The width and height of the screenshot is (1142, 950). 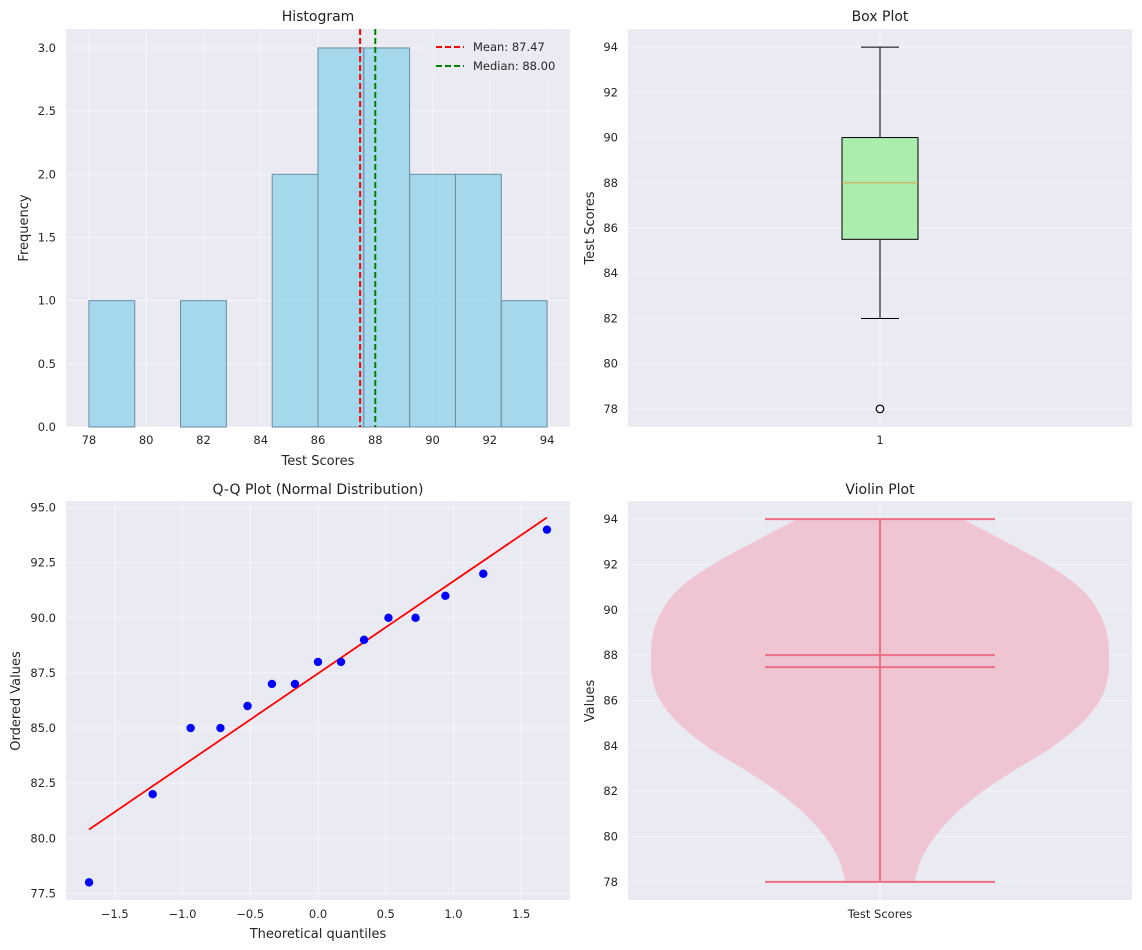 What do you see at coordinates (610, 409) in the screenshot?
I see `box-y-tick-label: 78` at bounding box center [610, 409].